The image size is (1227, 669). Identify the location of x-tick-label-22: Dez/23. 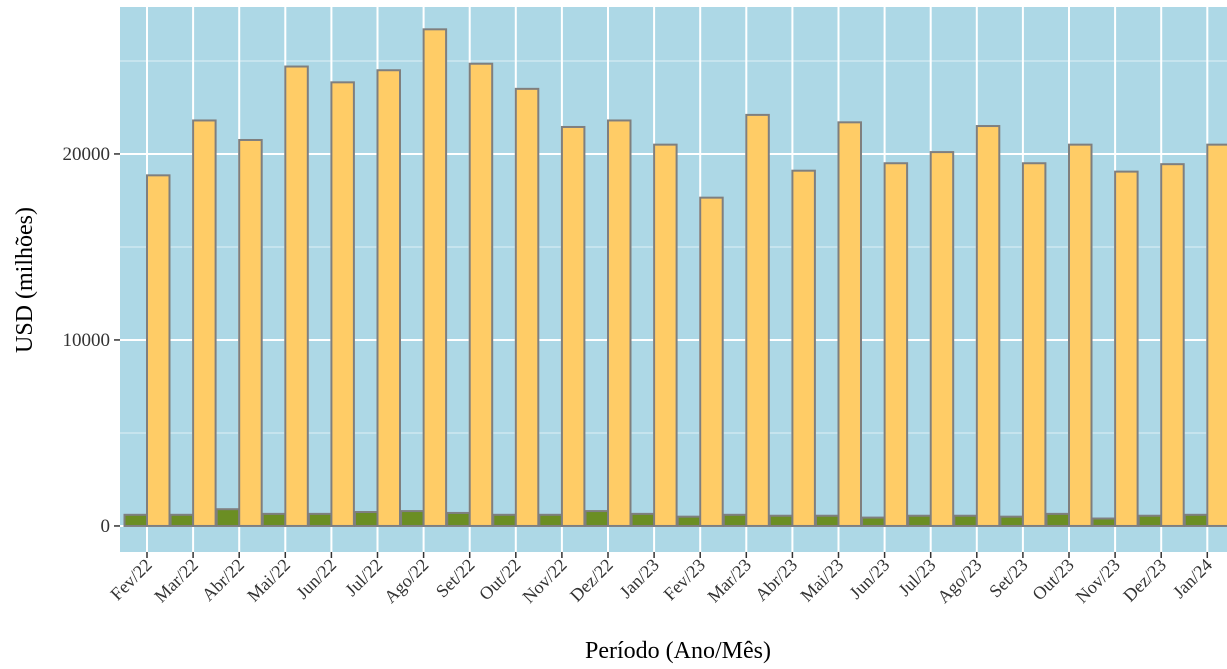
(1144, 580).